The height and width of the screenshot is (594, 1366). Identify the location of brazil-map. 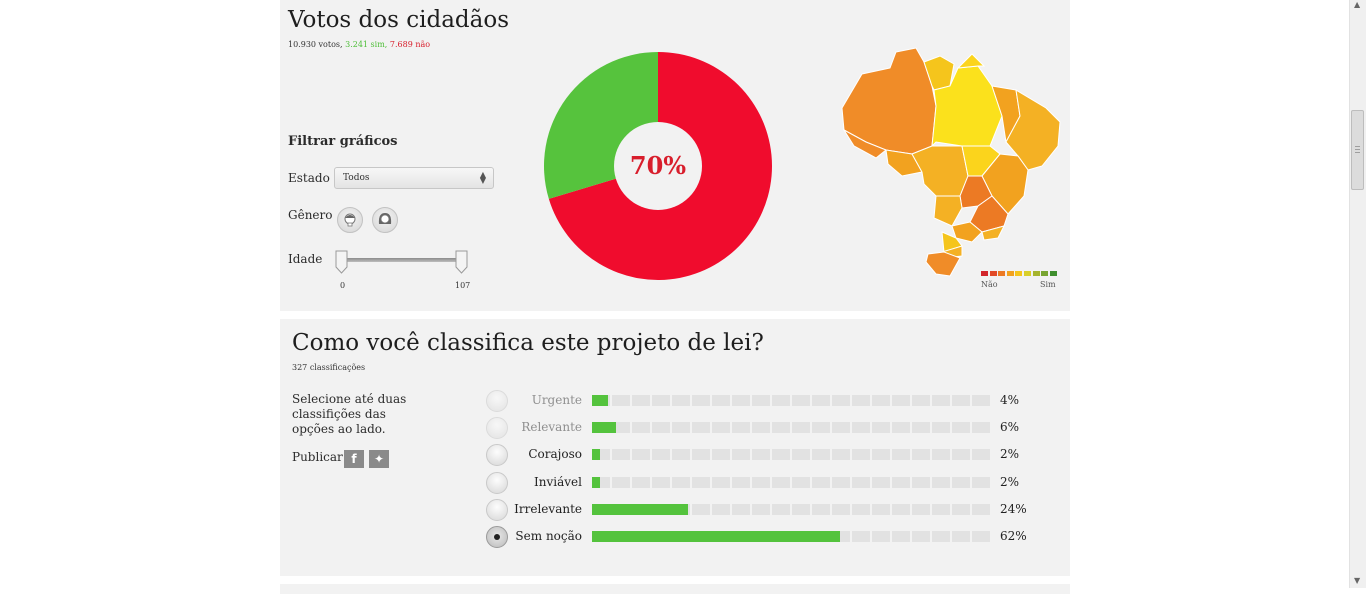
(947, 162).